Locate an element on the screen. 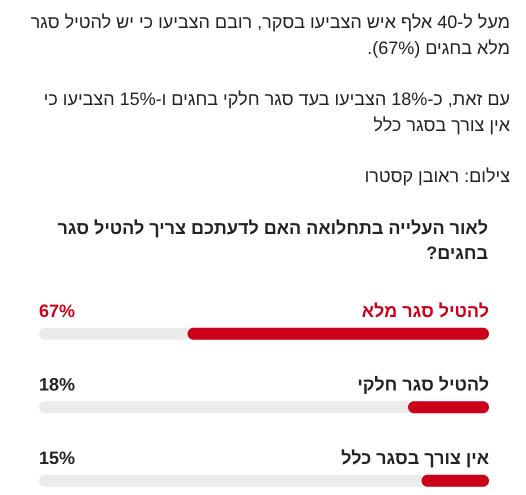  data-label: 67% is located at coordinates (57, 310).